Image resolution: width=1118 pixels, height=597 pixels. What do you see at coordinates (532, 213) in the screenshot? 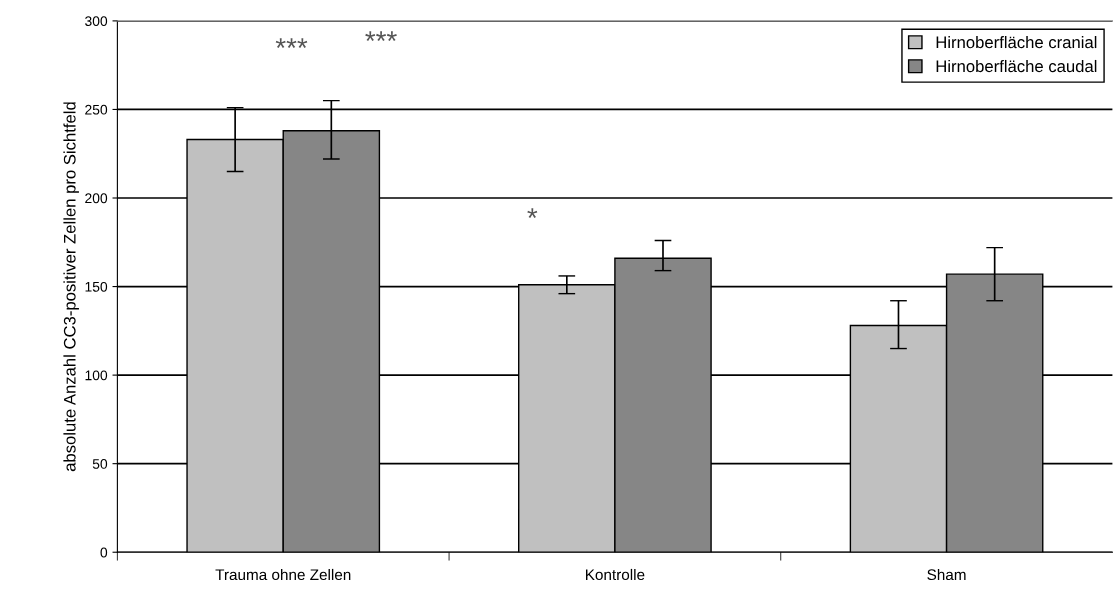
I see `annotation: *` at bounding box center [532, 213].